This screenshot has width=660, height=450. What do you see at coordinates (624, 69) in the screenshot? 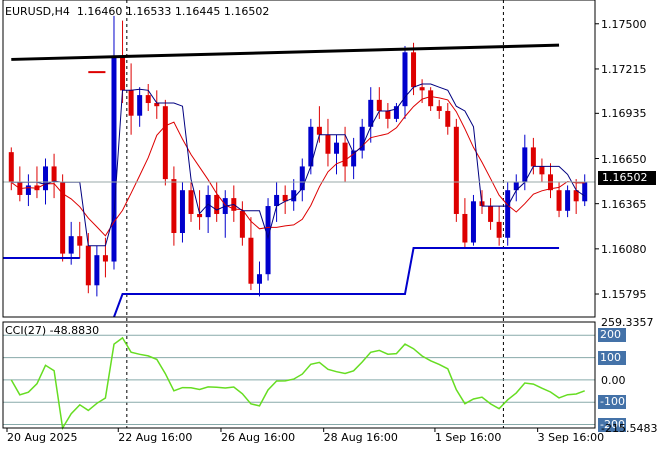
I see `price-tick-label: 1.17215` at bounding box center [624, 69].